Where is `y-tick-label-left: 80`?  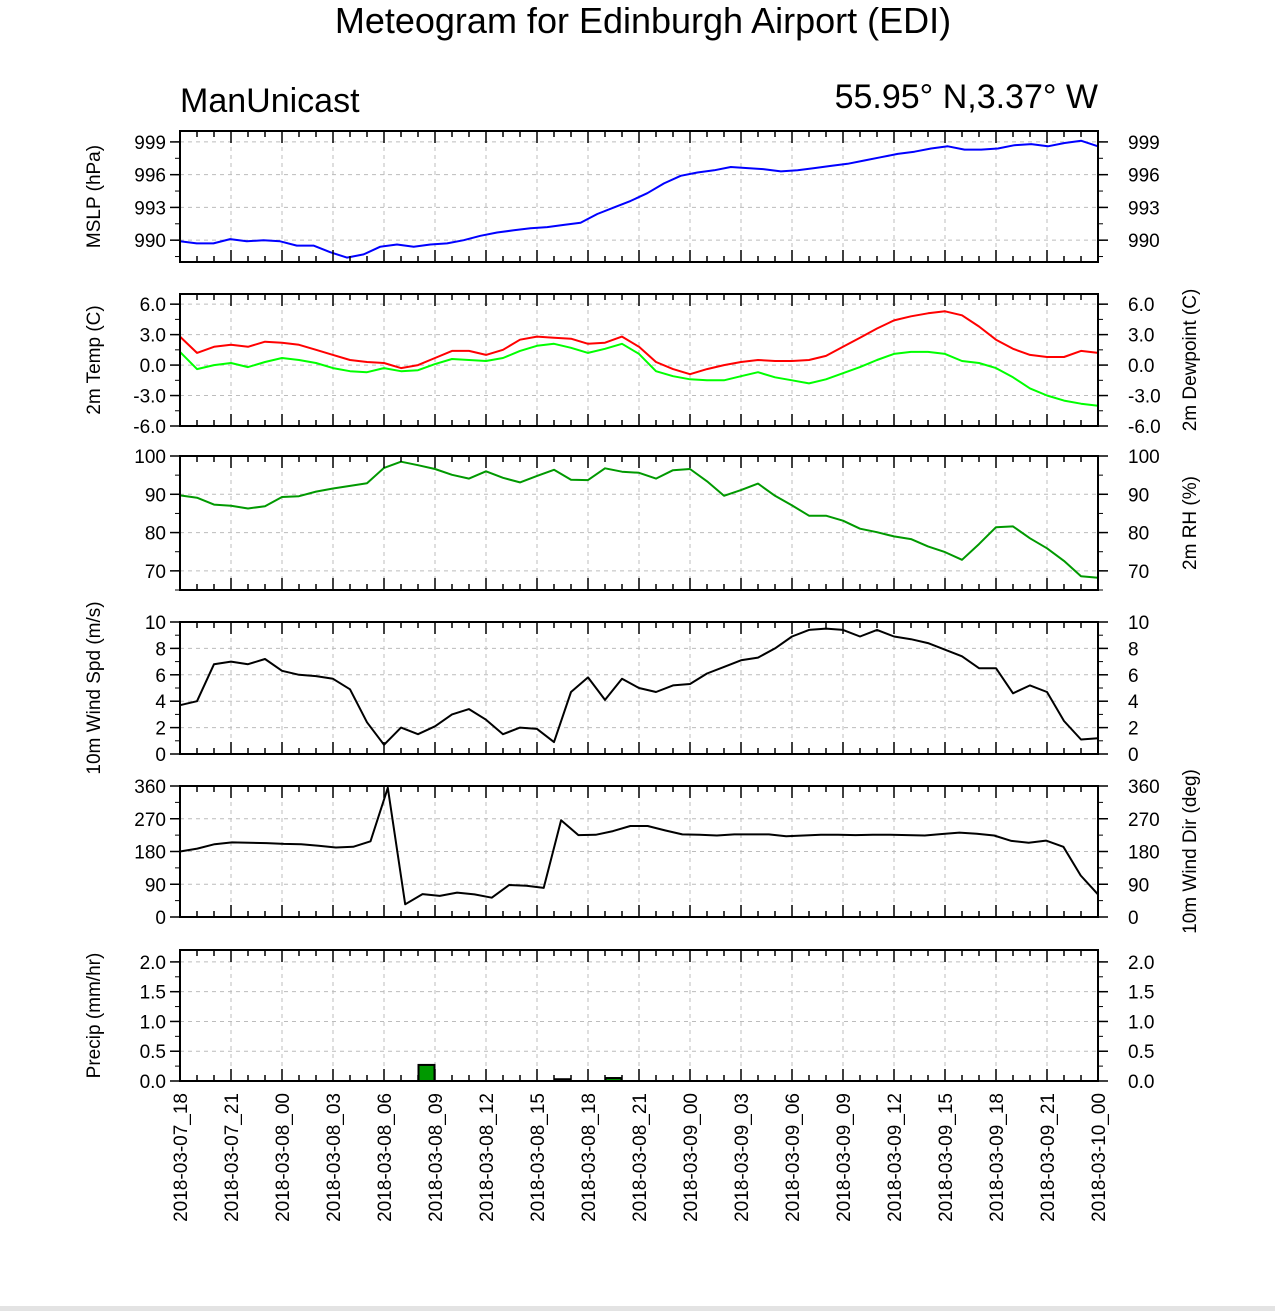
y-tick-label-left: 80 is located at coordinates (155, 534).